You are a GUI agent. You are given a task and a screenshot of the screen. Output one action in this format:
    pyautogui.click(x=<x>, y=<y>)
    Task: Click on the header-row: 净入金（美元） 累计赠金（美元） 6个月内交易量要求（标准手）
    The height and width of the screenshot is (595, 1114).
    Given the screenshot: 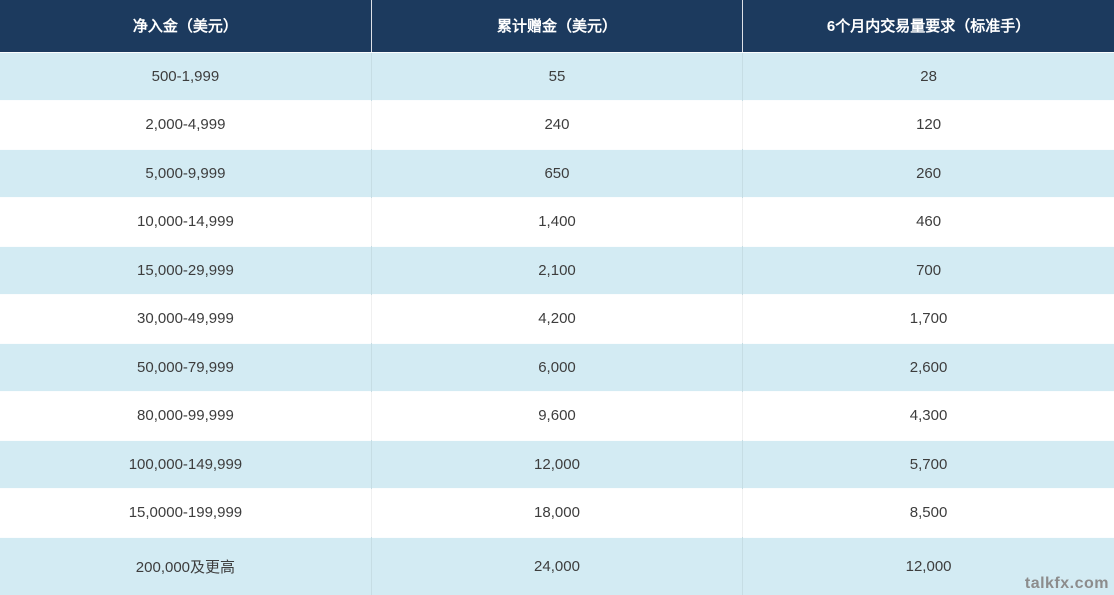 What is the action you would take?
    pyautogui.click(x=557, y=26)
    